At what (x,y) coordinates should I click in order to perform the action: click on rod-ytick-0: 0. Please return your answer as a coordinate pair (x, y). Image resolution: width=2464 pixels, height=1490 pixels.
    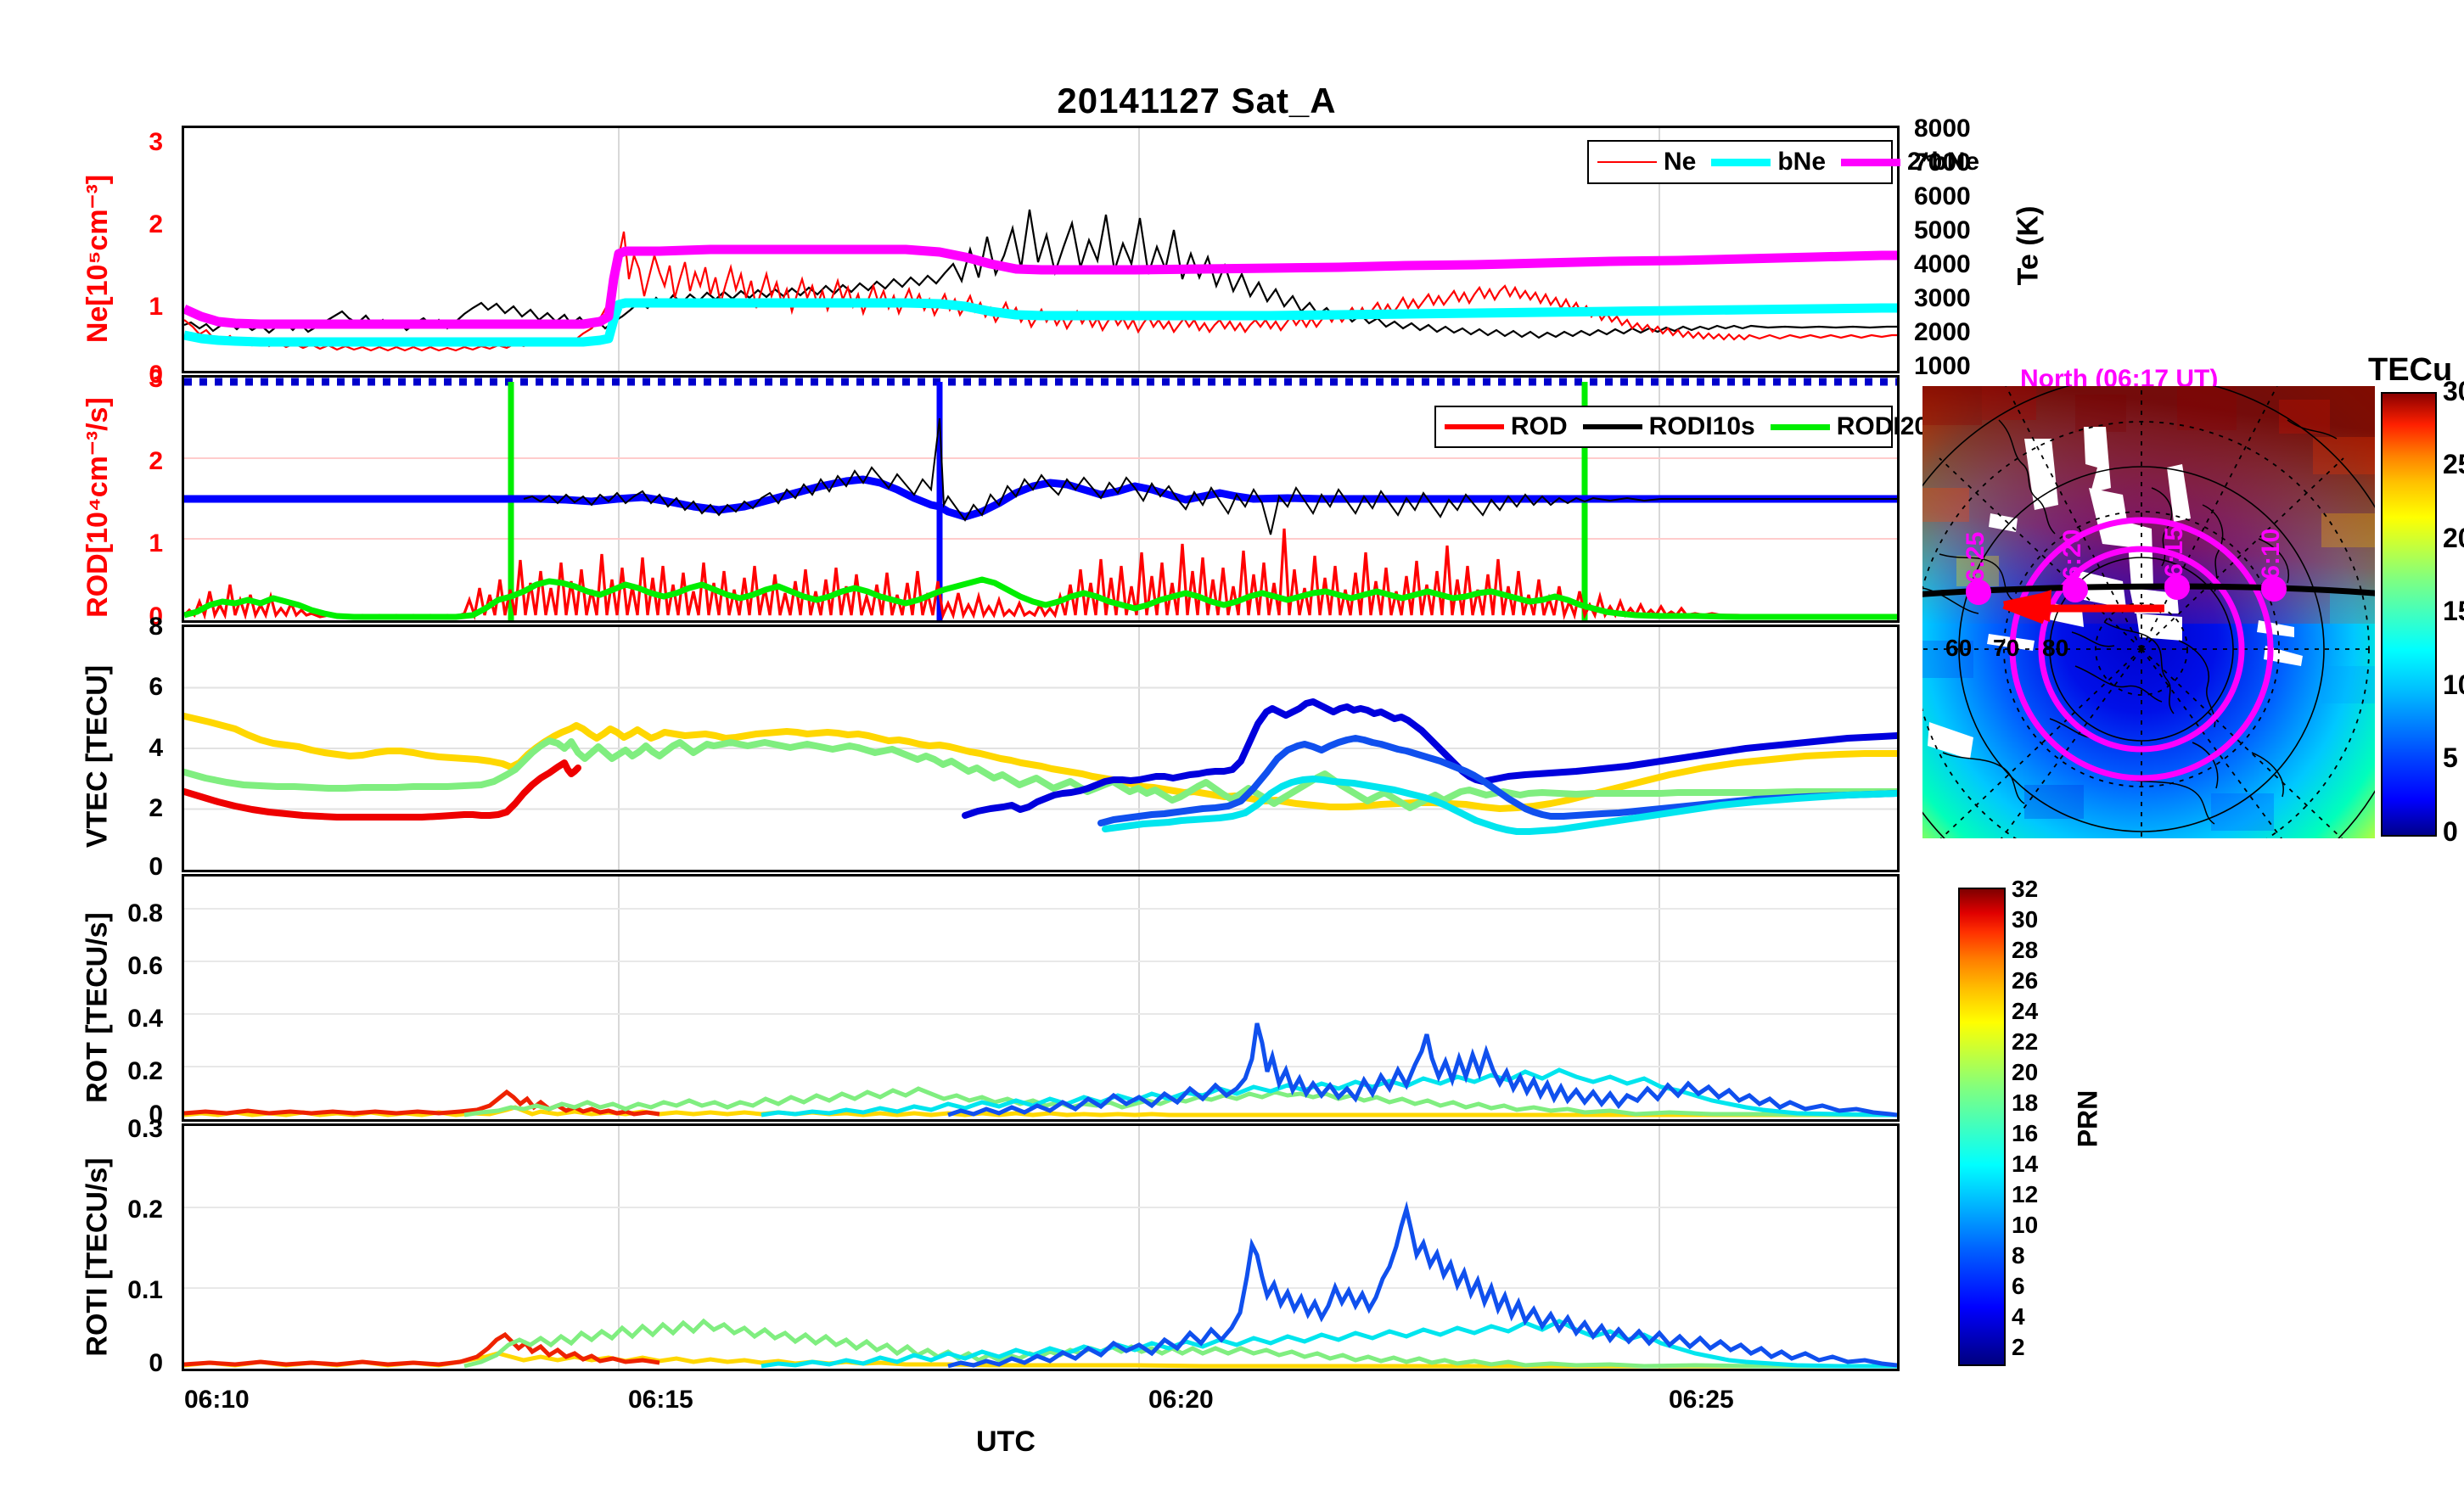
    Looking at the image, I should click on (156, 616).